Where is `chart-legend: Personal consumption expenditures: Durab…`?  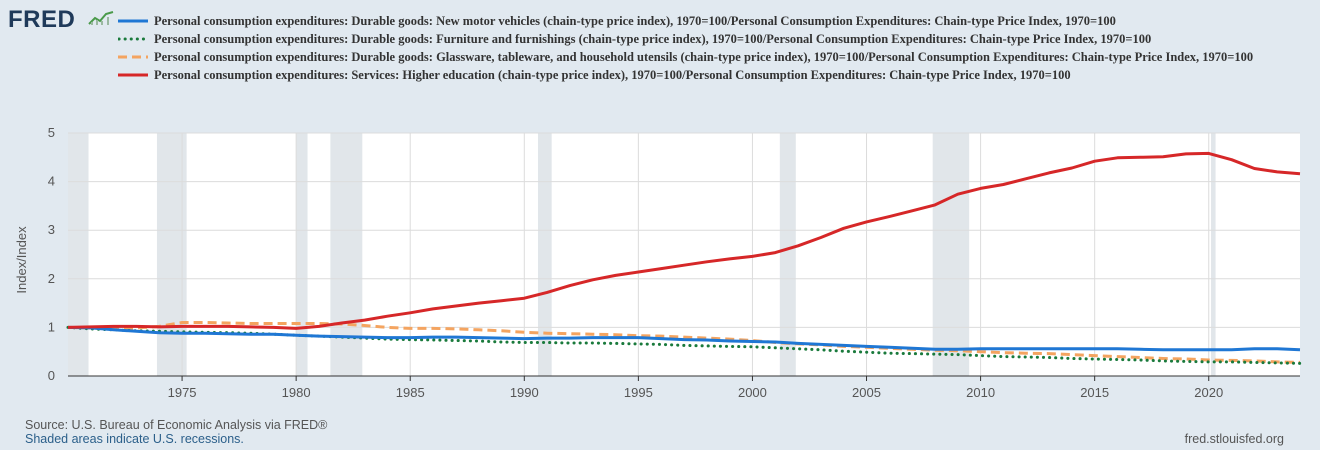
chart-legend: Personal consumption expenditures: Durab… is located at coordinates (688, 49).